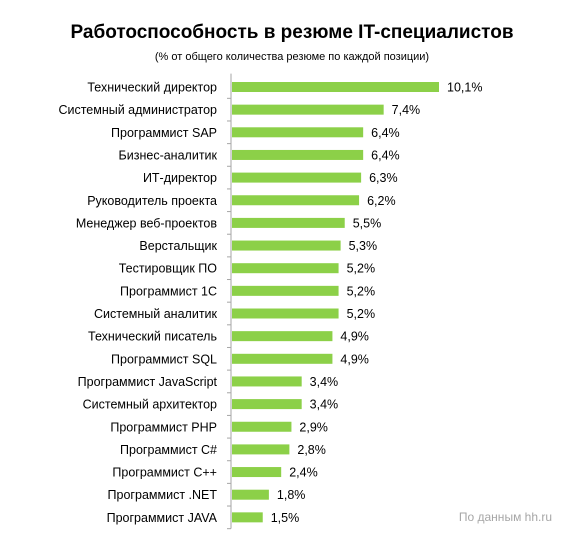 This screenshot has width=584, height=544. I want to click on value-label: 5,5%, so click(367, 223).